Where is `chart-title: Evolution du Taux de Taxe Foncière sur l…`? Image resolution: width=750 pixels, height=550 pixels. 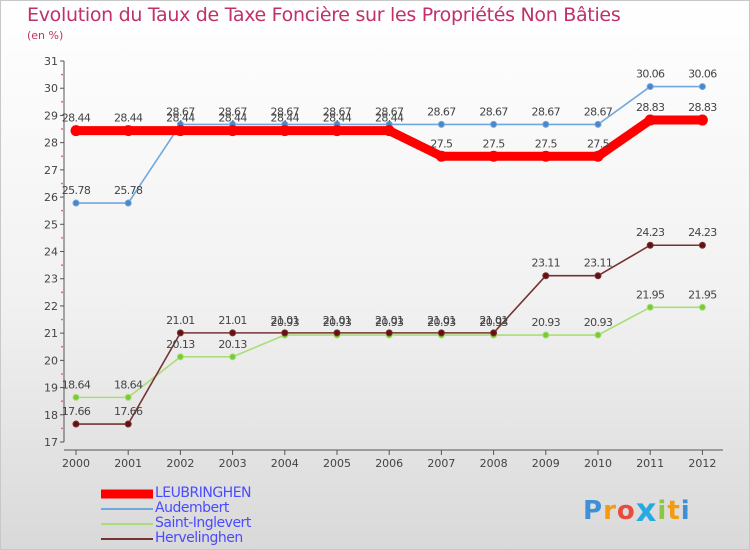
chart-title: Evolution du Taux de Taxe Foncière sur l… is located at coordinates (324, 15).